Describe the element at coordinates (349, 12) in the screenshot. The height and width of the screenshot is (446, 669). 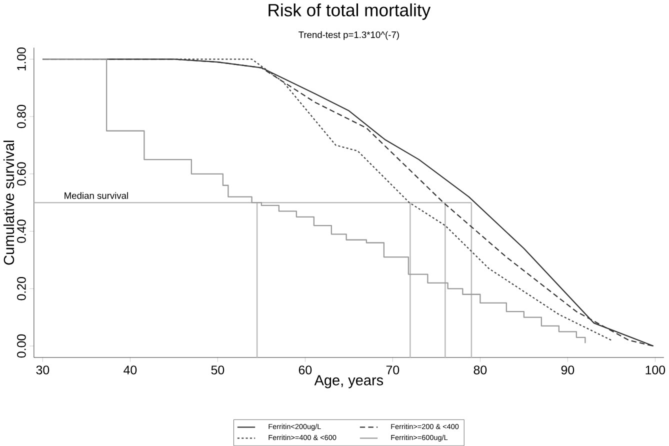
I see `chart-title: Risk of total mortality` at that location.